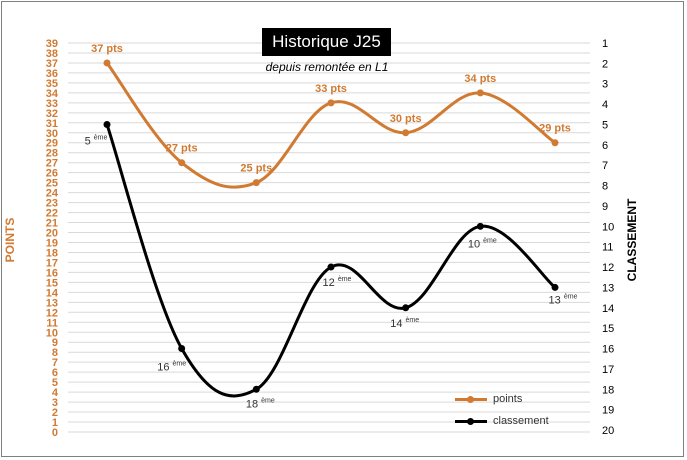 The width and height of the screenshot is (687, 460). Describe the element at coordinates (608, 431) in the screenshot. I see `right-tick-label: 20` at that location.